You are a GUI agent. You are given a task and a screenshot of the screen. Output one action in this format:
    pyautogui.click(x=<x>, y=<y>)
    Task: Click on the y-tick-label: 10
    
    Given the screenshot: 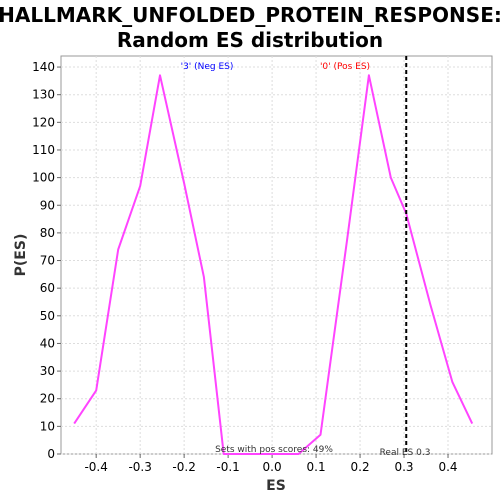 What is the action you would take?
    pyautogui.click(x=47, y=426)
    